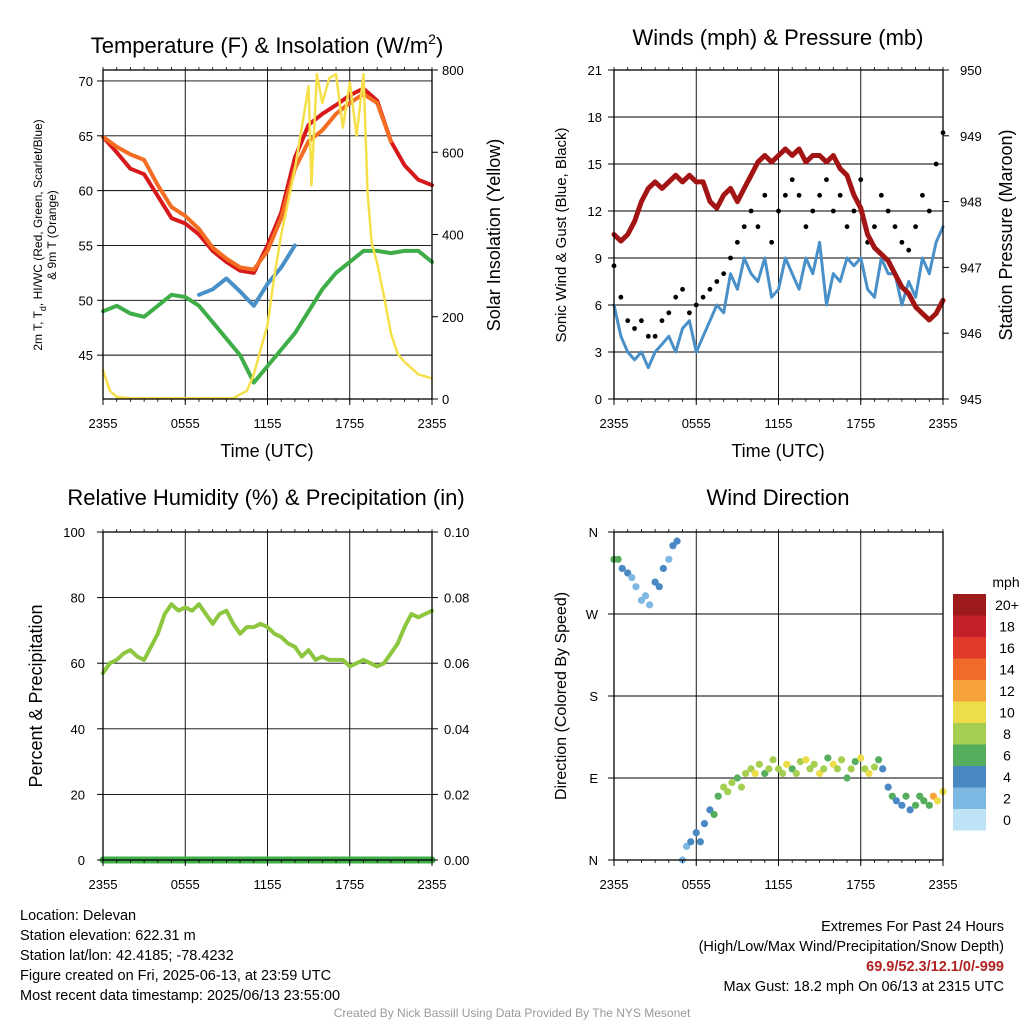  What do you see at coordinates (74, 532) in the screenshot?
I see `y-tick-label: 100` at bounding box center [74, 532].